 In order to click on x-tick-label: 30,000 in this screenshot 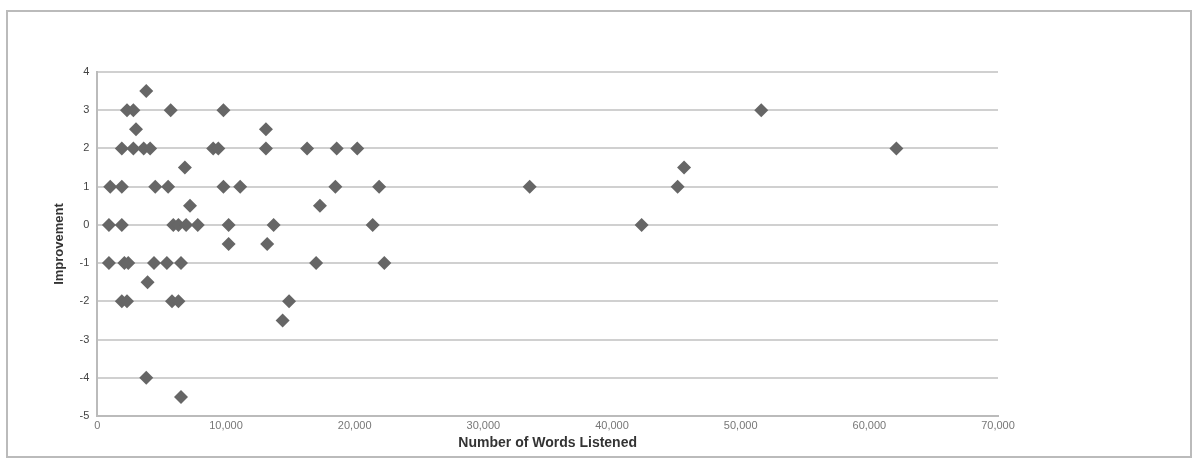, I will do `click(483, 424)`.